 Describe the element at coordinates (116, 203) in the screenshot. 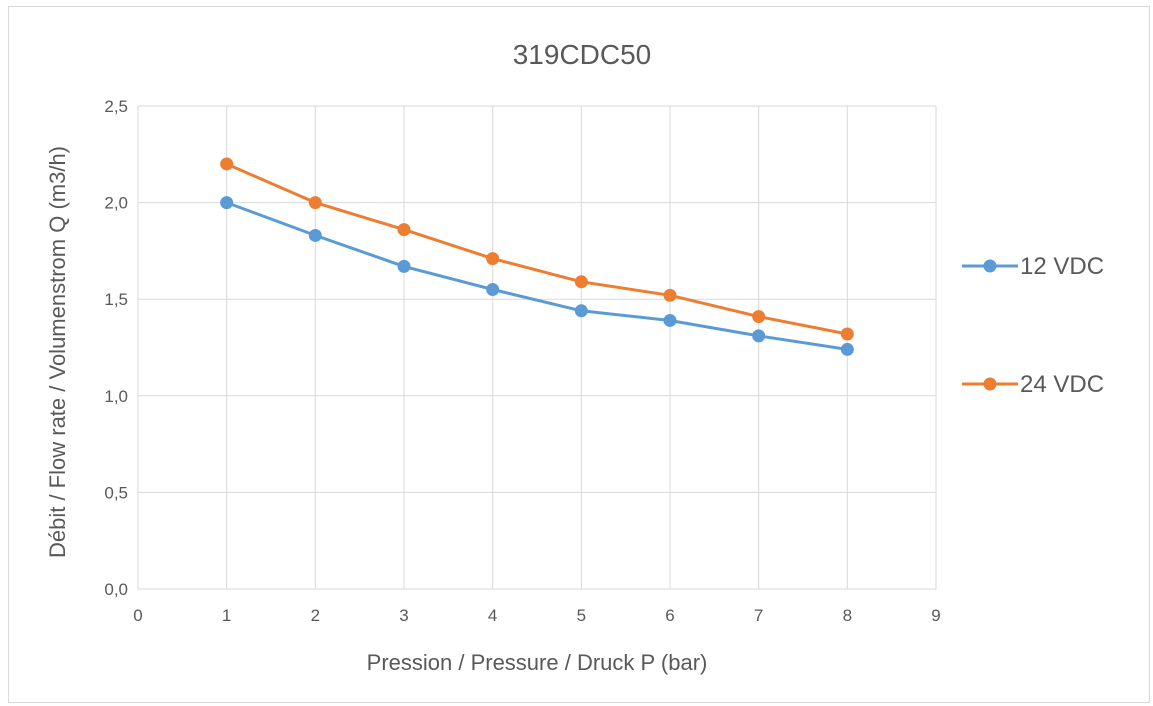

I see `y-tick-label: 2,0` at that location.